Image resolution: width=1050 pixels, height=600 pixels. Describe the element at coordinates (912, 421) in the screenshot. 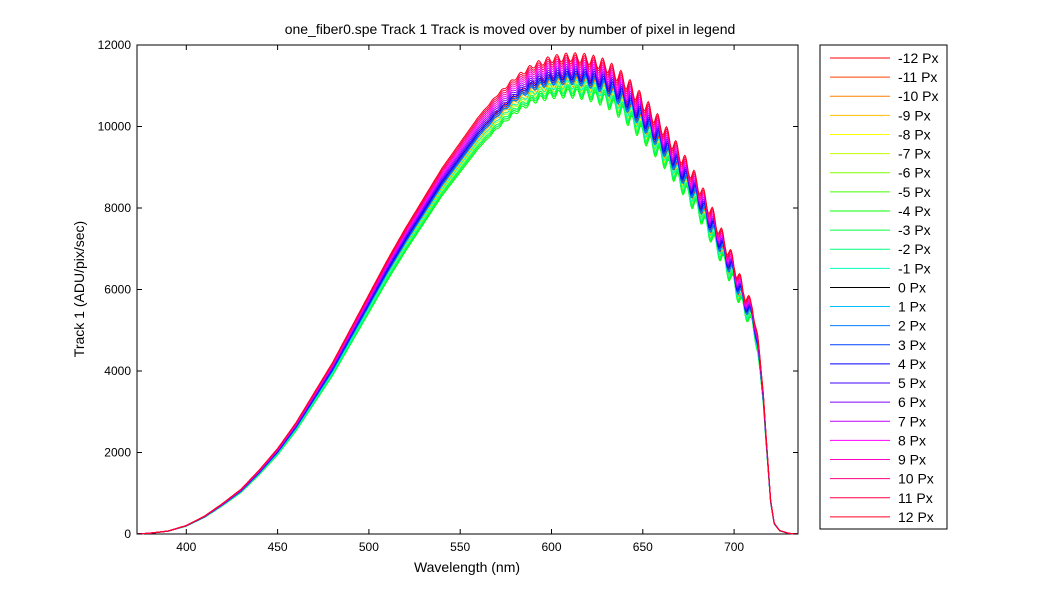

I see `legend-entry: 7 Px` at that location.